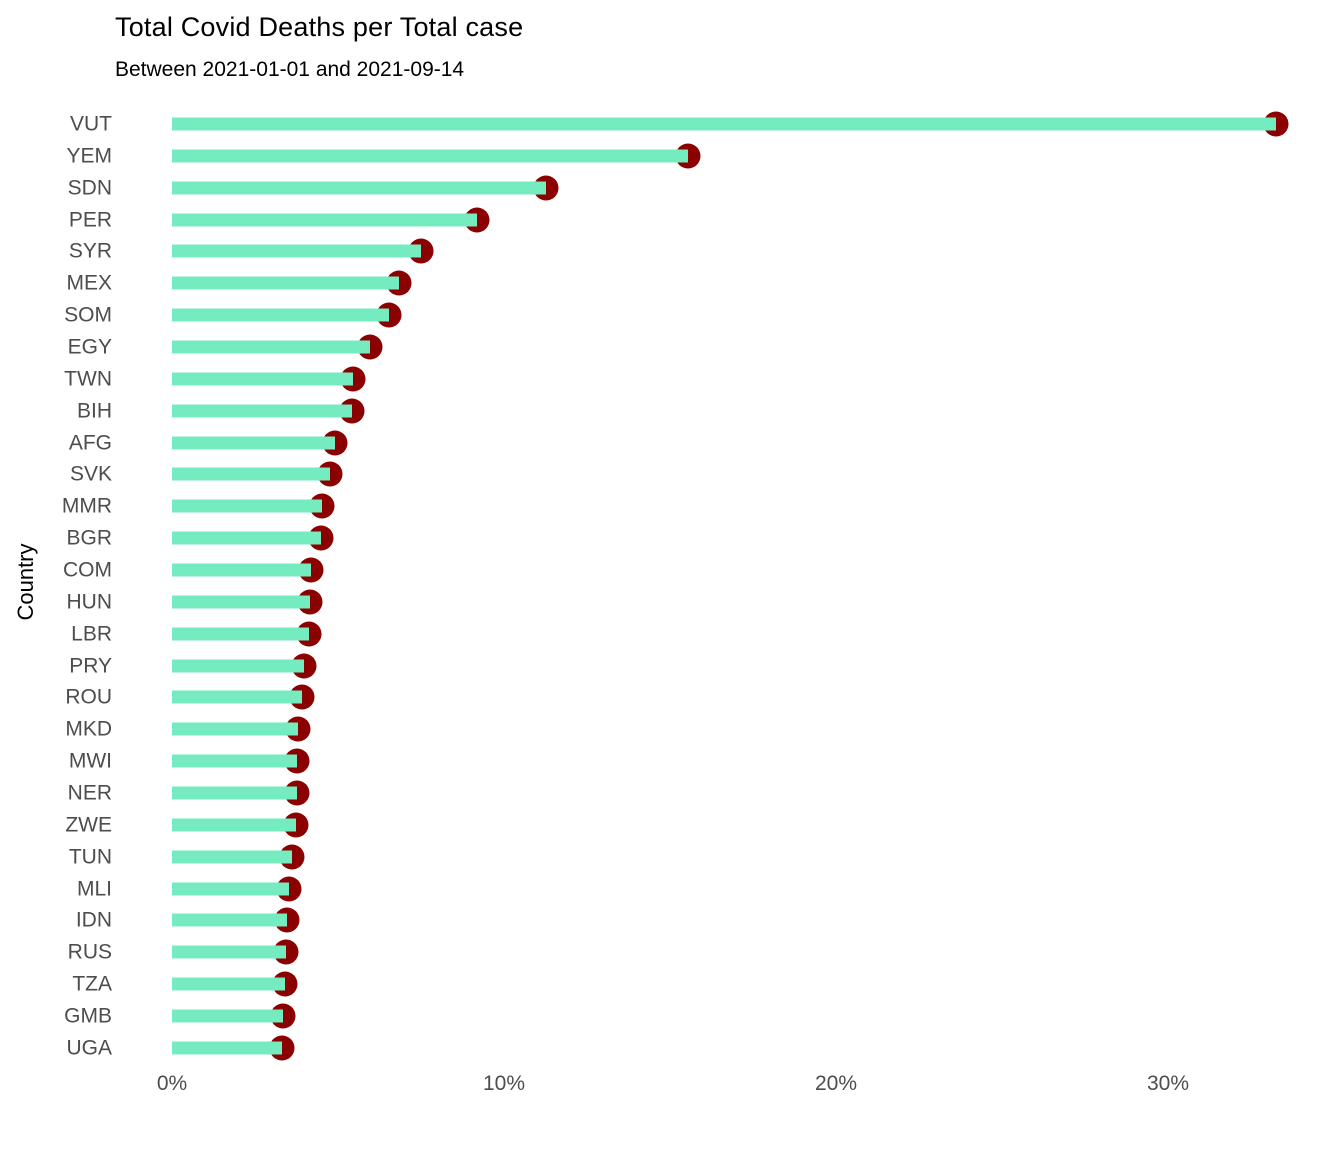 This screenshot has height=1152, width=1344. I want to click on chart-row: MEX, so click(672, 283).